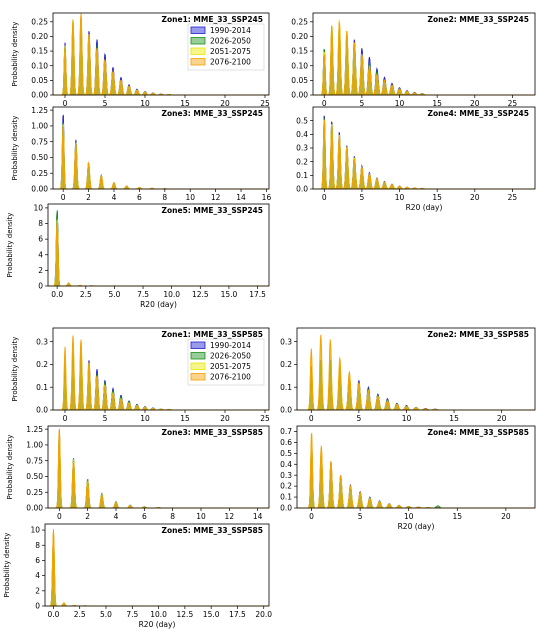  What do you see at coordinates (34, 492) in the screenshot?
I see `y-tick-label: 0.25` at bounding box center [34, 492].